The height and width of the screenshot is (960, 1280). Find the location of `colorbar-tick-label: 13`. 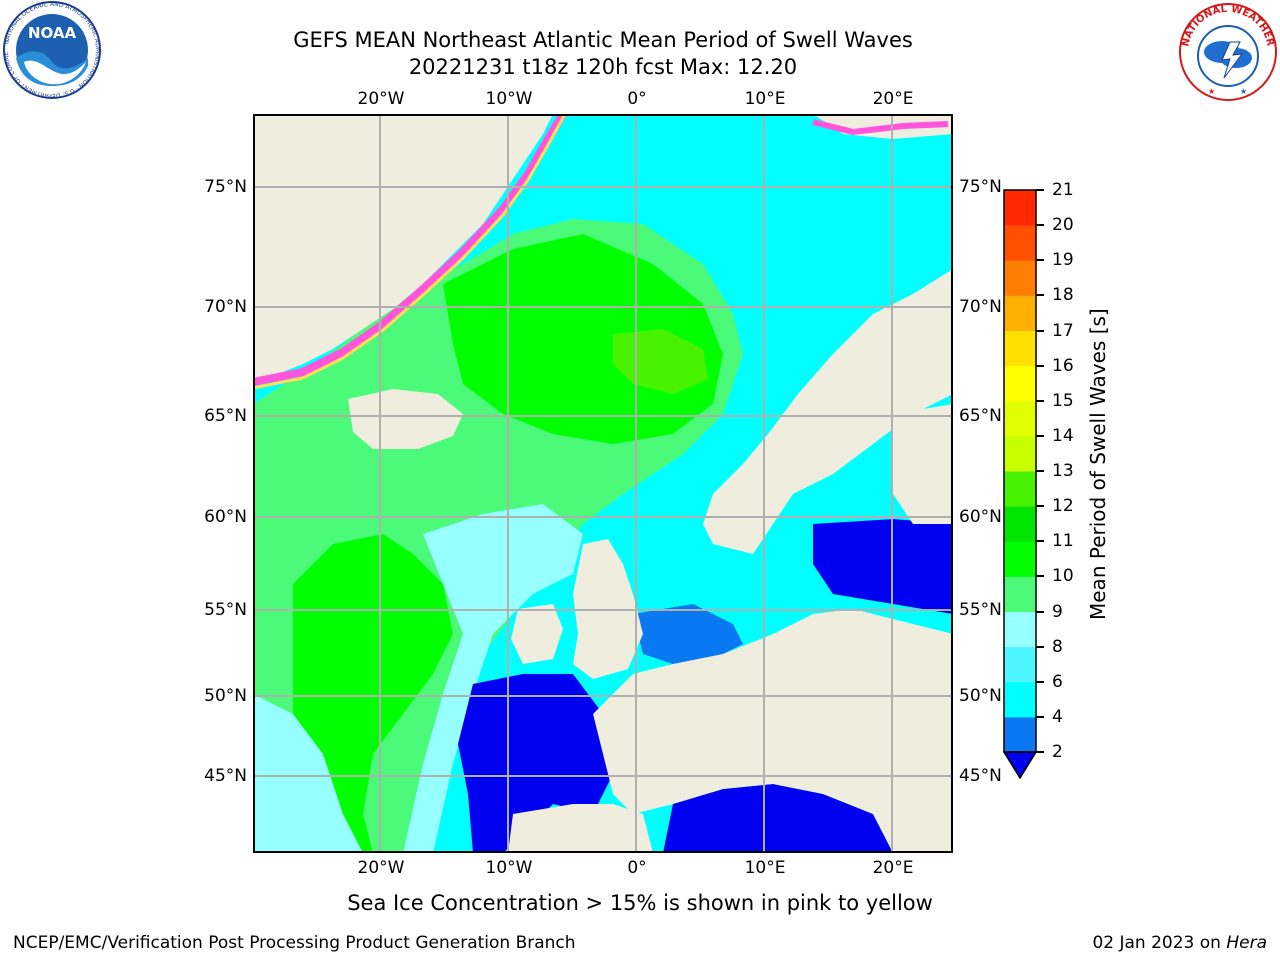

colorbar-tick-label: 13 is located at coordinates (1063, 471).